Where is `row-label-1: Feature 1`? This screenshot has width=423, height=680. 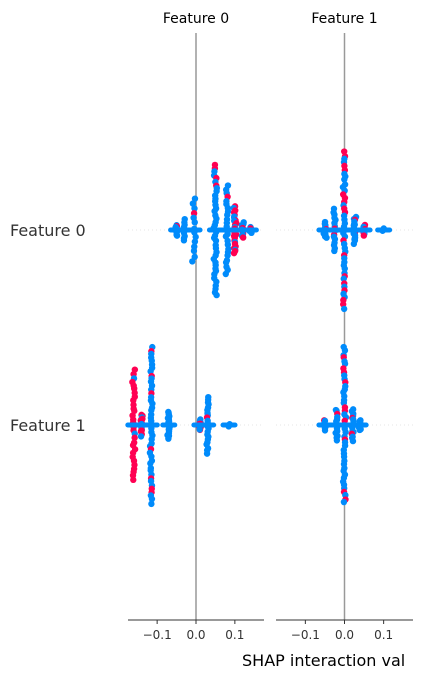
row-label-1: Feature 1 is located at coordinates (48, 425).